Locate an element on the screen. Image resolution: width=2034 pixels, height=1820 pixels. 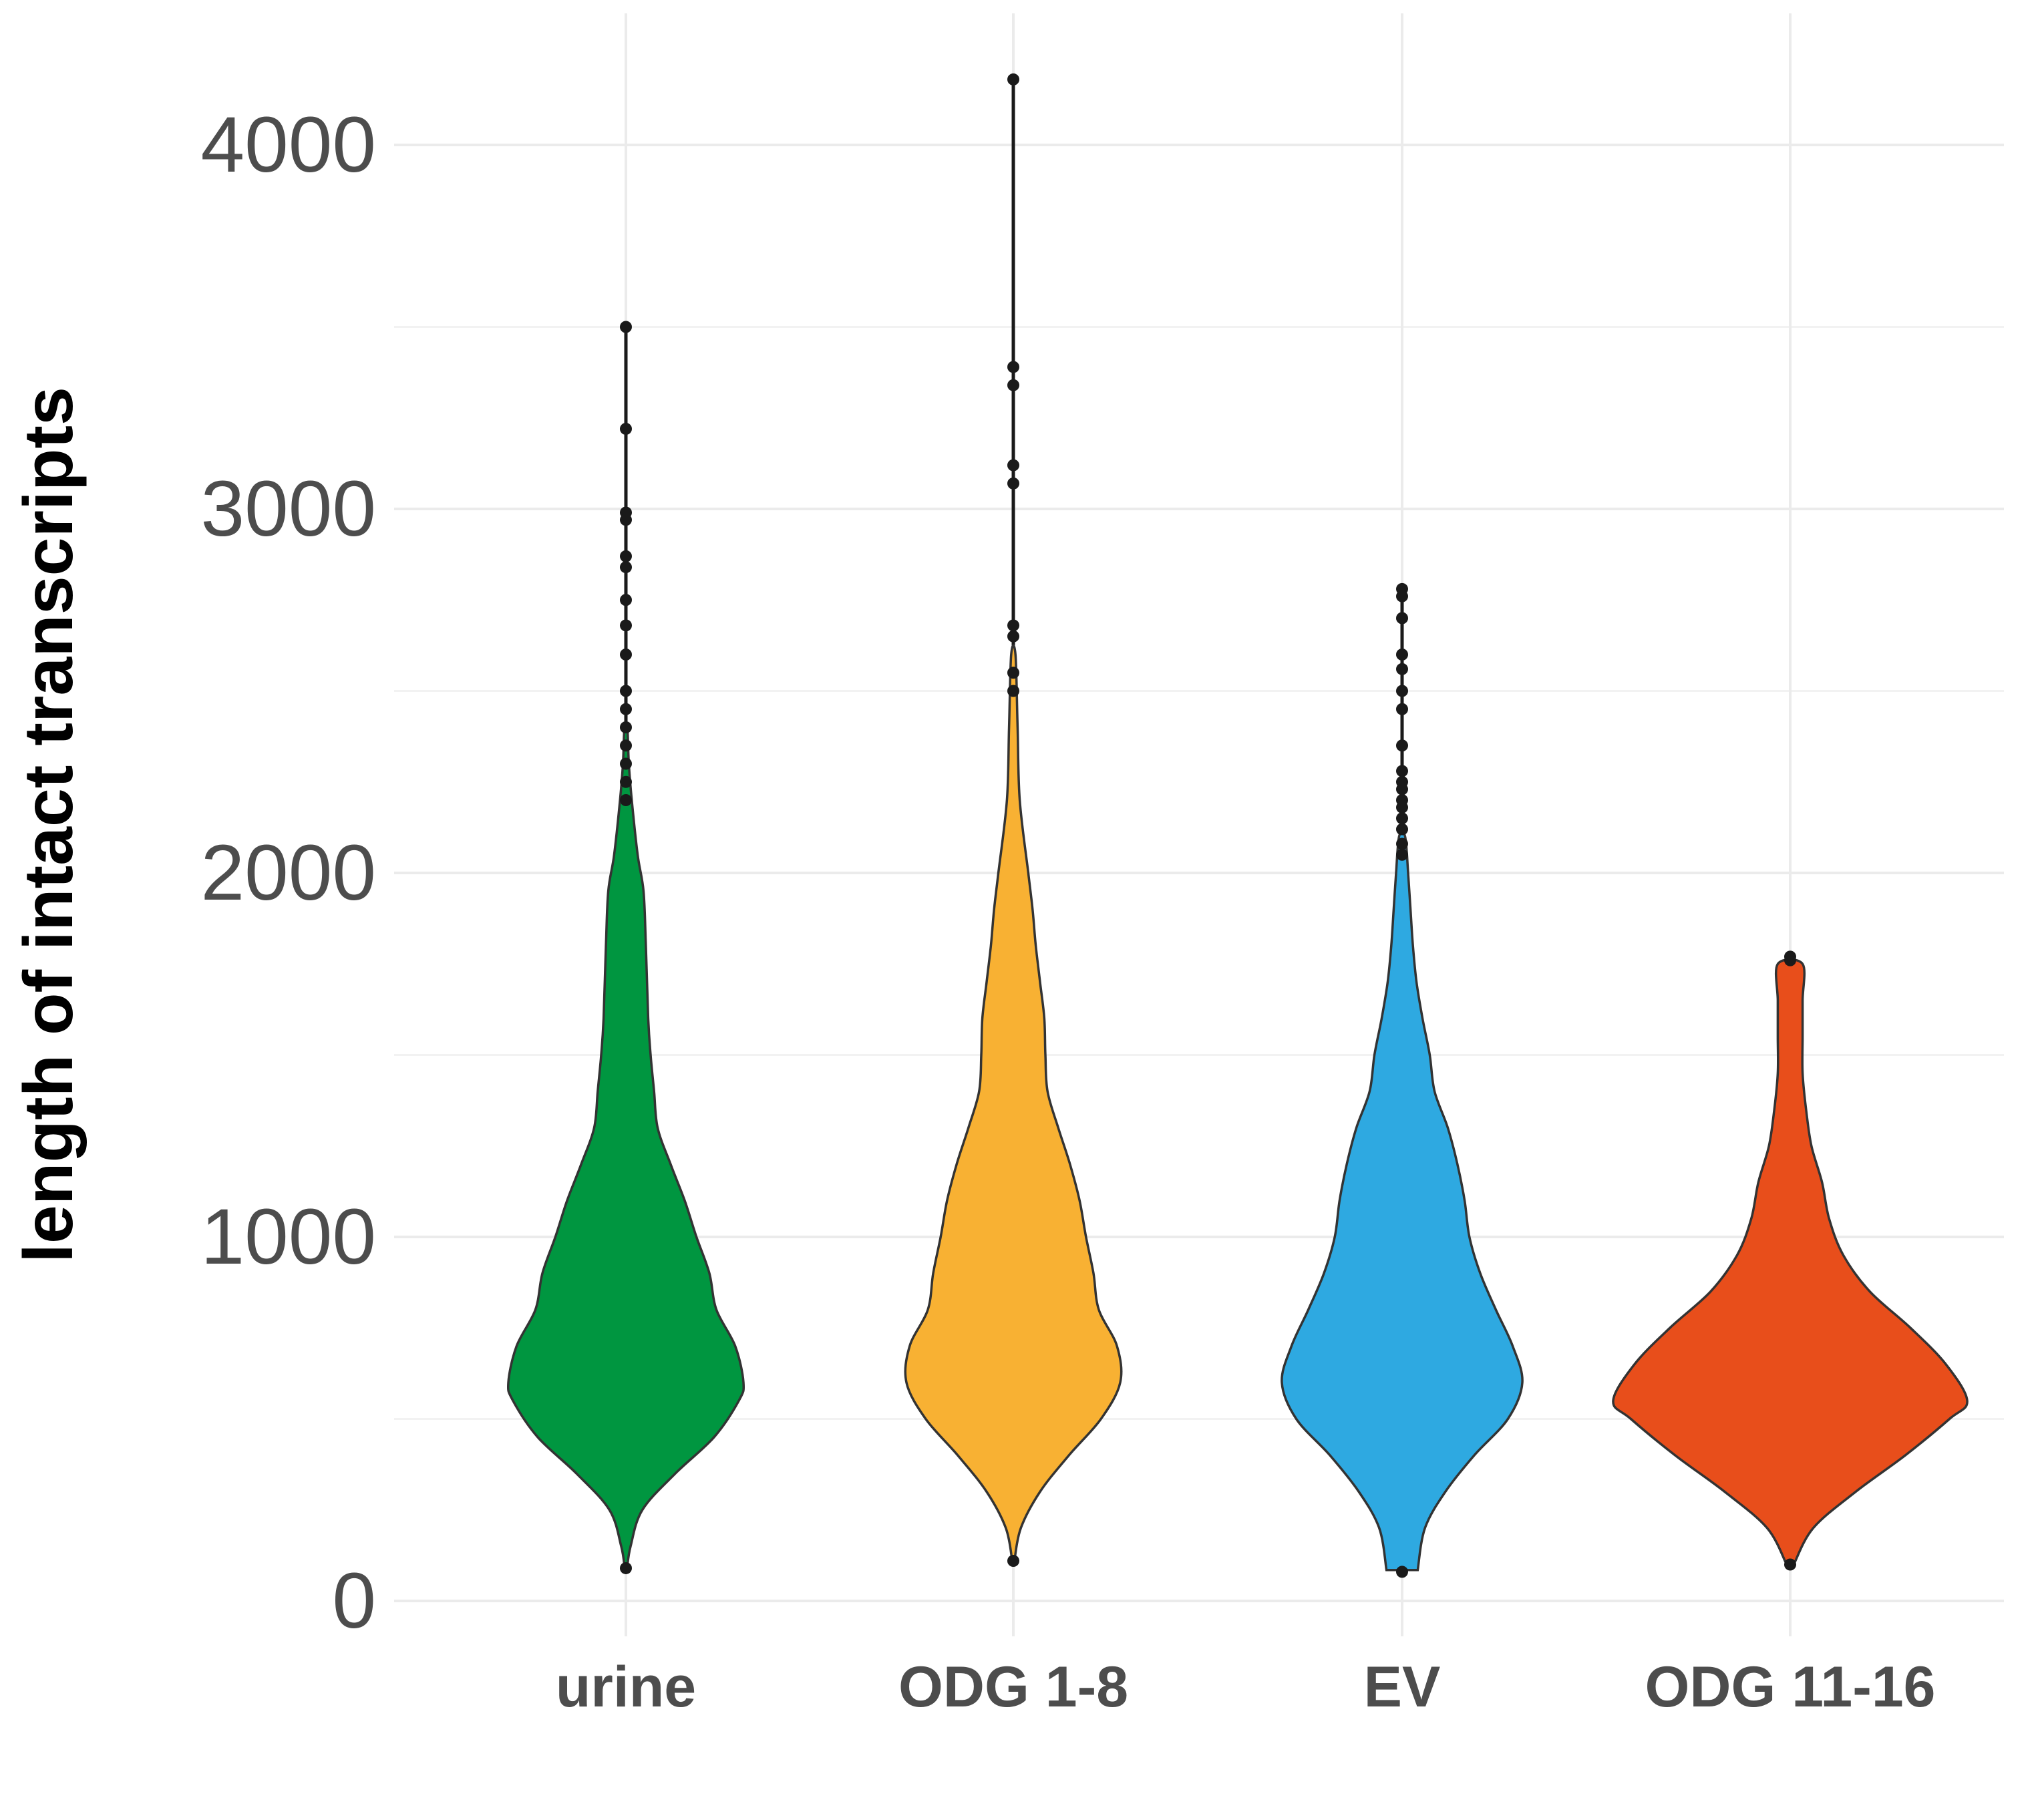
x-tick-label: ODG 11-16 is located at coordinates (1790, 1687).